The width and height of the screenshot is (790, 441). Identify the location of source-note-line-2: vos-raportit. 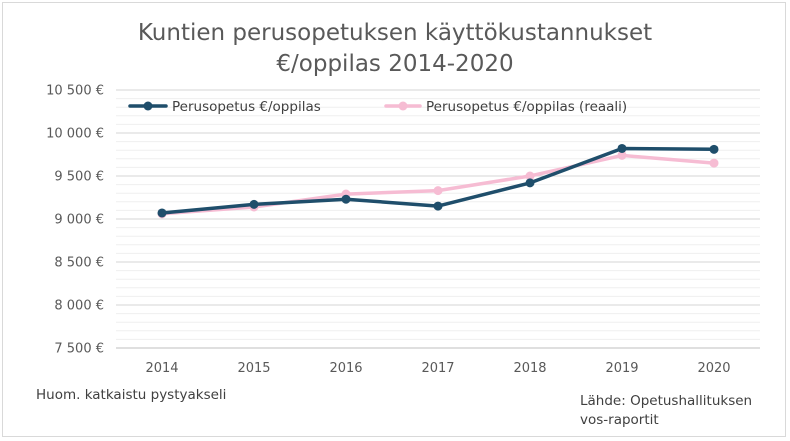
(619, 420).